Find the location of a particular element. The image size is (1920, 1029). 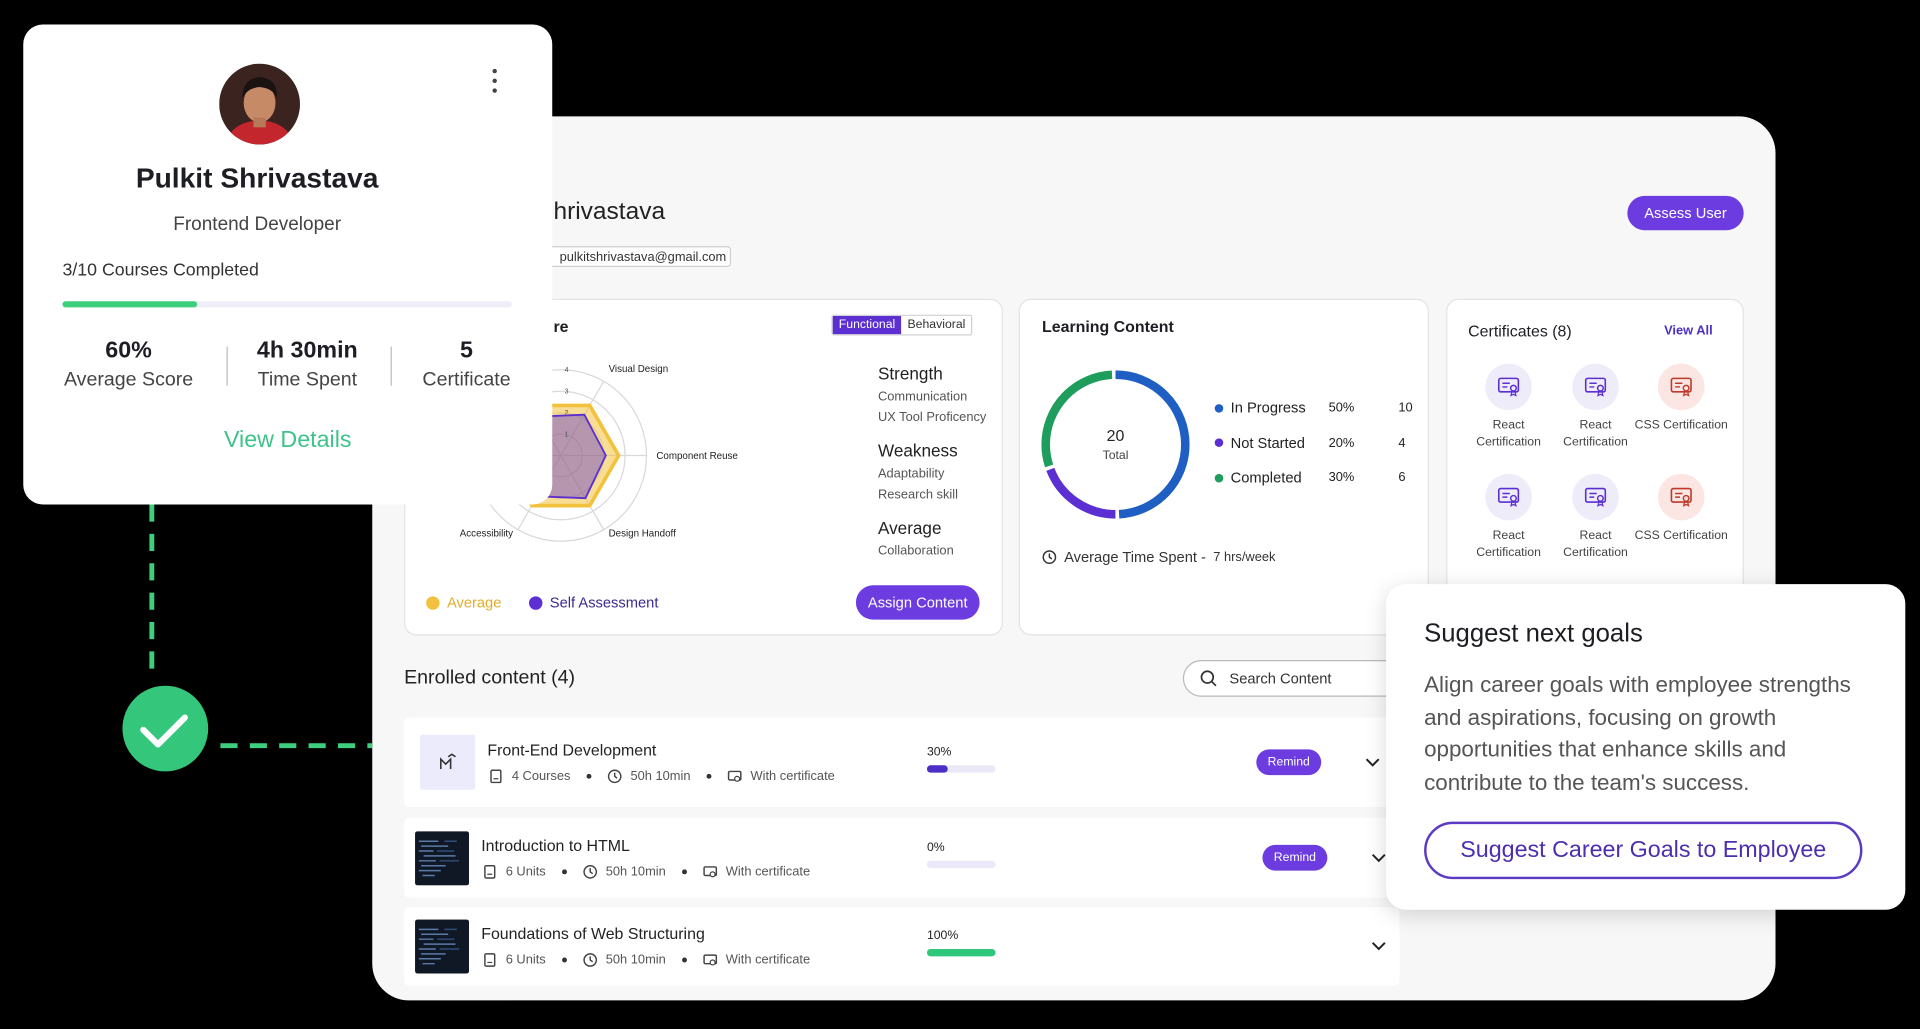

average-time-value: 7 hrs/week is located at coordinates (1244, 557).